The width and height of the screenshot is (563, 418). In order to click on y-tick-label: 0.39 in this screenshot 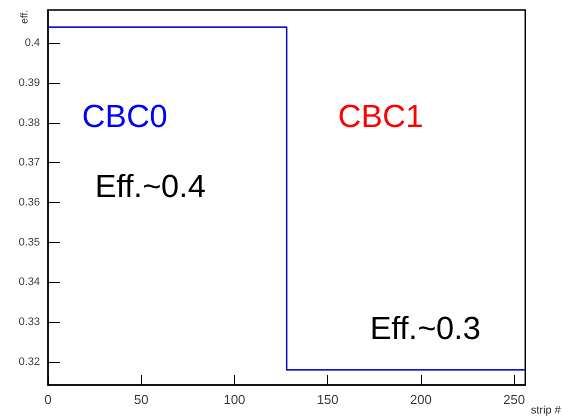, I will do `click(29, 82)`.